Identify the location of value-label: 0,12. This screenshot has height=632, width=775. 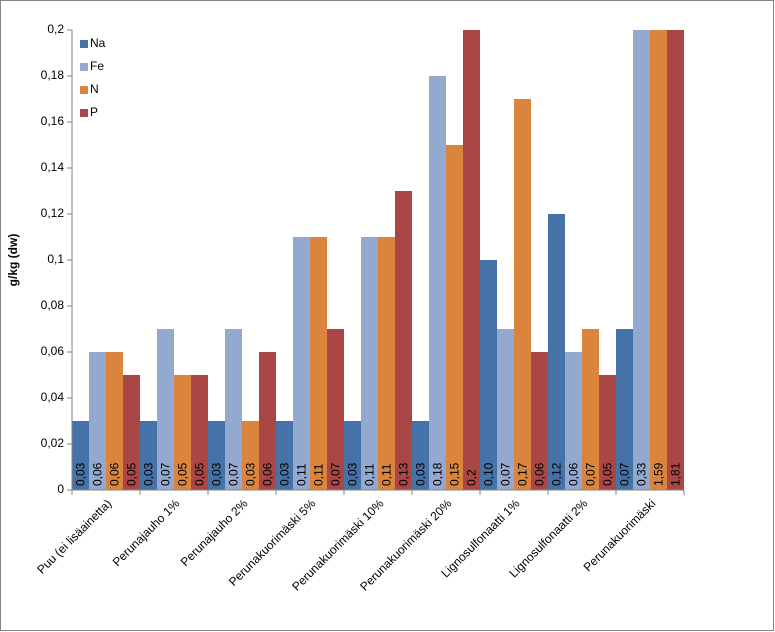
(557, 474).